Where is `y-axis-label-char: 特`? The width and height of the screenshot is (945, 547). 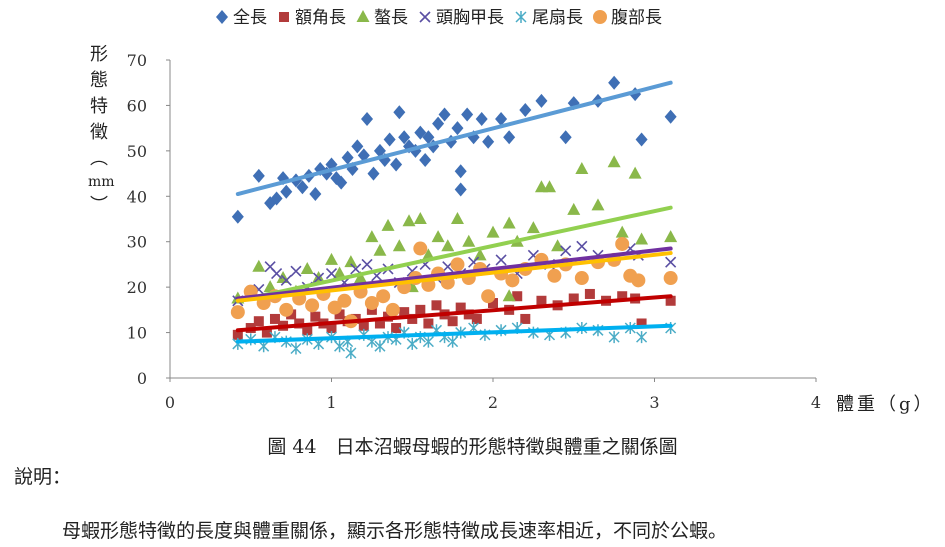 y-axis-label-char: 特 is located at coordinates (99, 107).